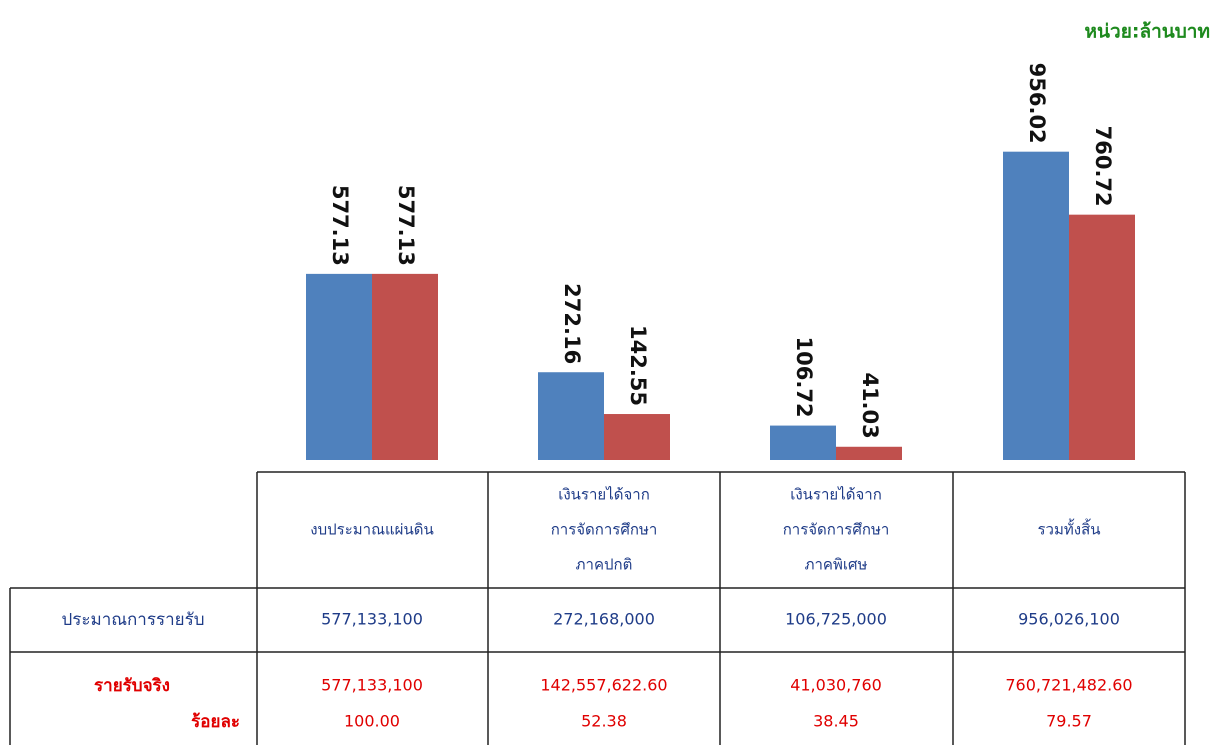  Describe the element at coordinates (836, 565) in the screenshot. I see `category-label: ภาคพิเศษ` at that location.